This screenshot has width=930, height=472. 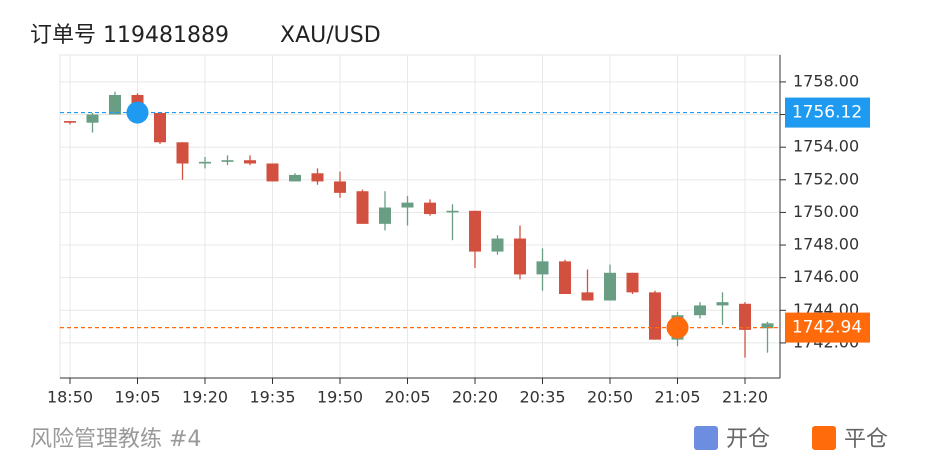 What do you see at coordinates (475, 397) in the screenshot?
I see `x-tick-label: 20:20` at bounding box center [475, 397].